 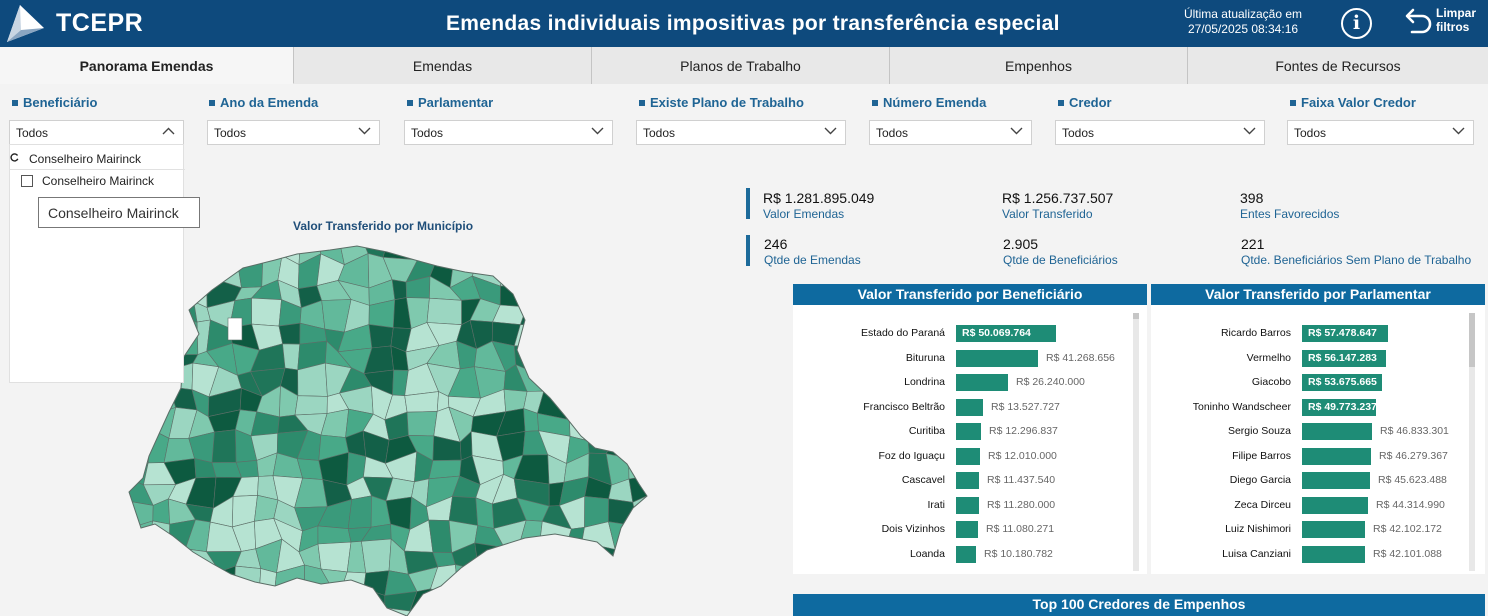 I want to click on tab-planos-de-trabalho: Planos de Trabalho, so click(x=741, y=65).